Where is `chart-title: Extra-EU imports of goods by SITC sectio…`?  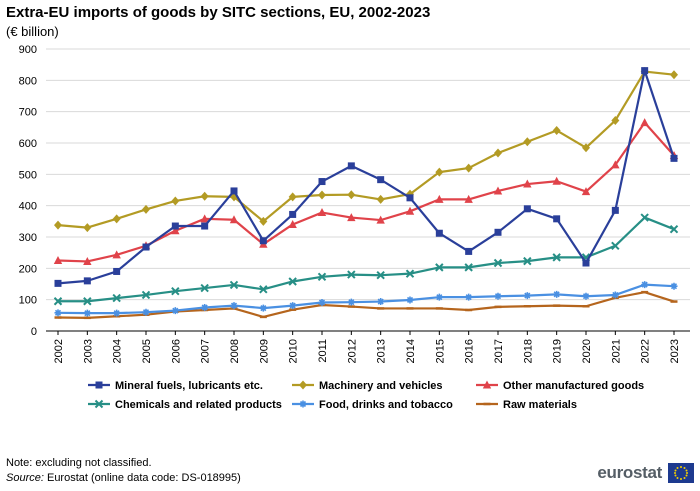
chart-title: Extra-EU imports of goods by SITC sectio… is located at coordinates (218, 12).